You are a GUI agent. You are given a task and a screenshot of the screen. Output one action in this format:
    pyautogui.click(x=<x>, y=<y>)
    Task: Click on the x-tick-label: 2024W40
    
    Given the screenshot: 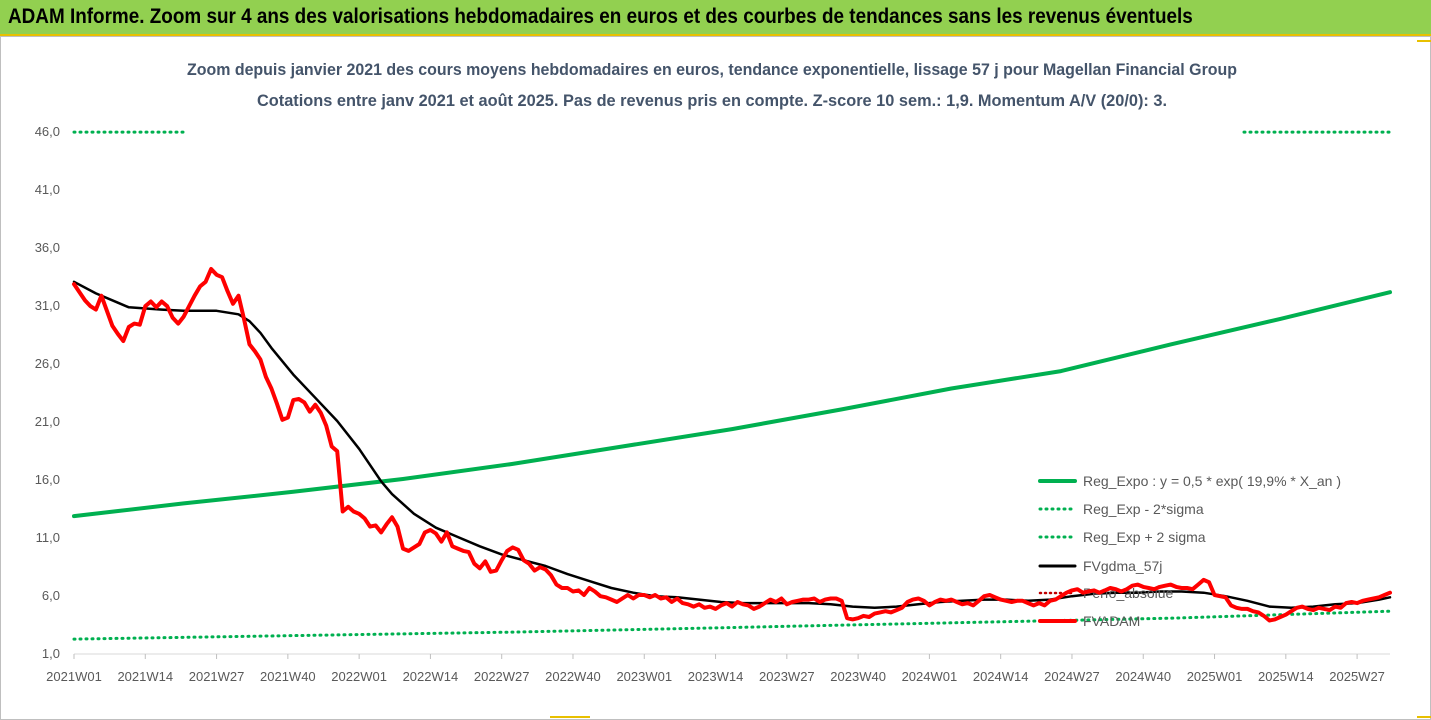 What is the action you would take?
    pyautogui.click(x=1143, y=676)
    